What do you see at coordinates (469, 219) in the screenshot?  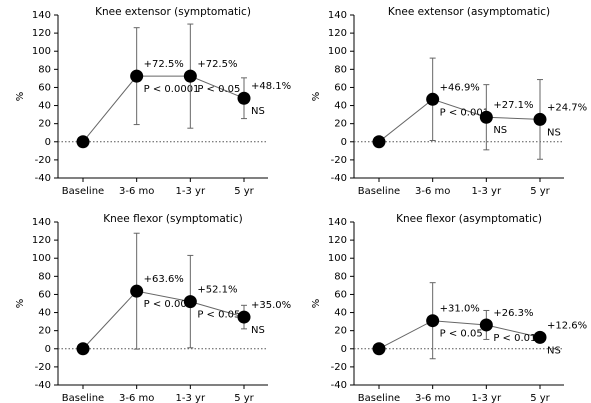 I see `chart-title: Knee flexor (asymptomatic)` at bounding box center [469, 219].